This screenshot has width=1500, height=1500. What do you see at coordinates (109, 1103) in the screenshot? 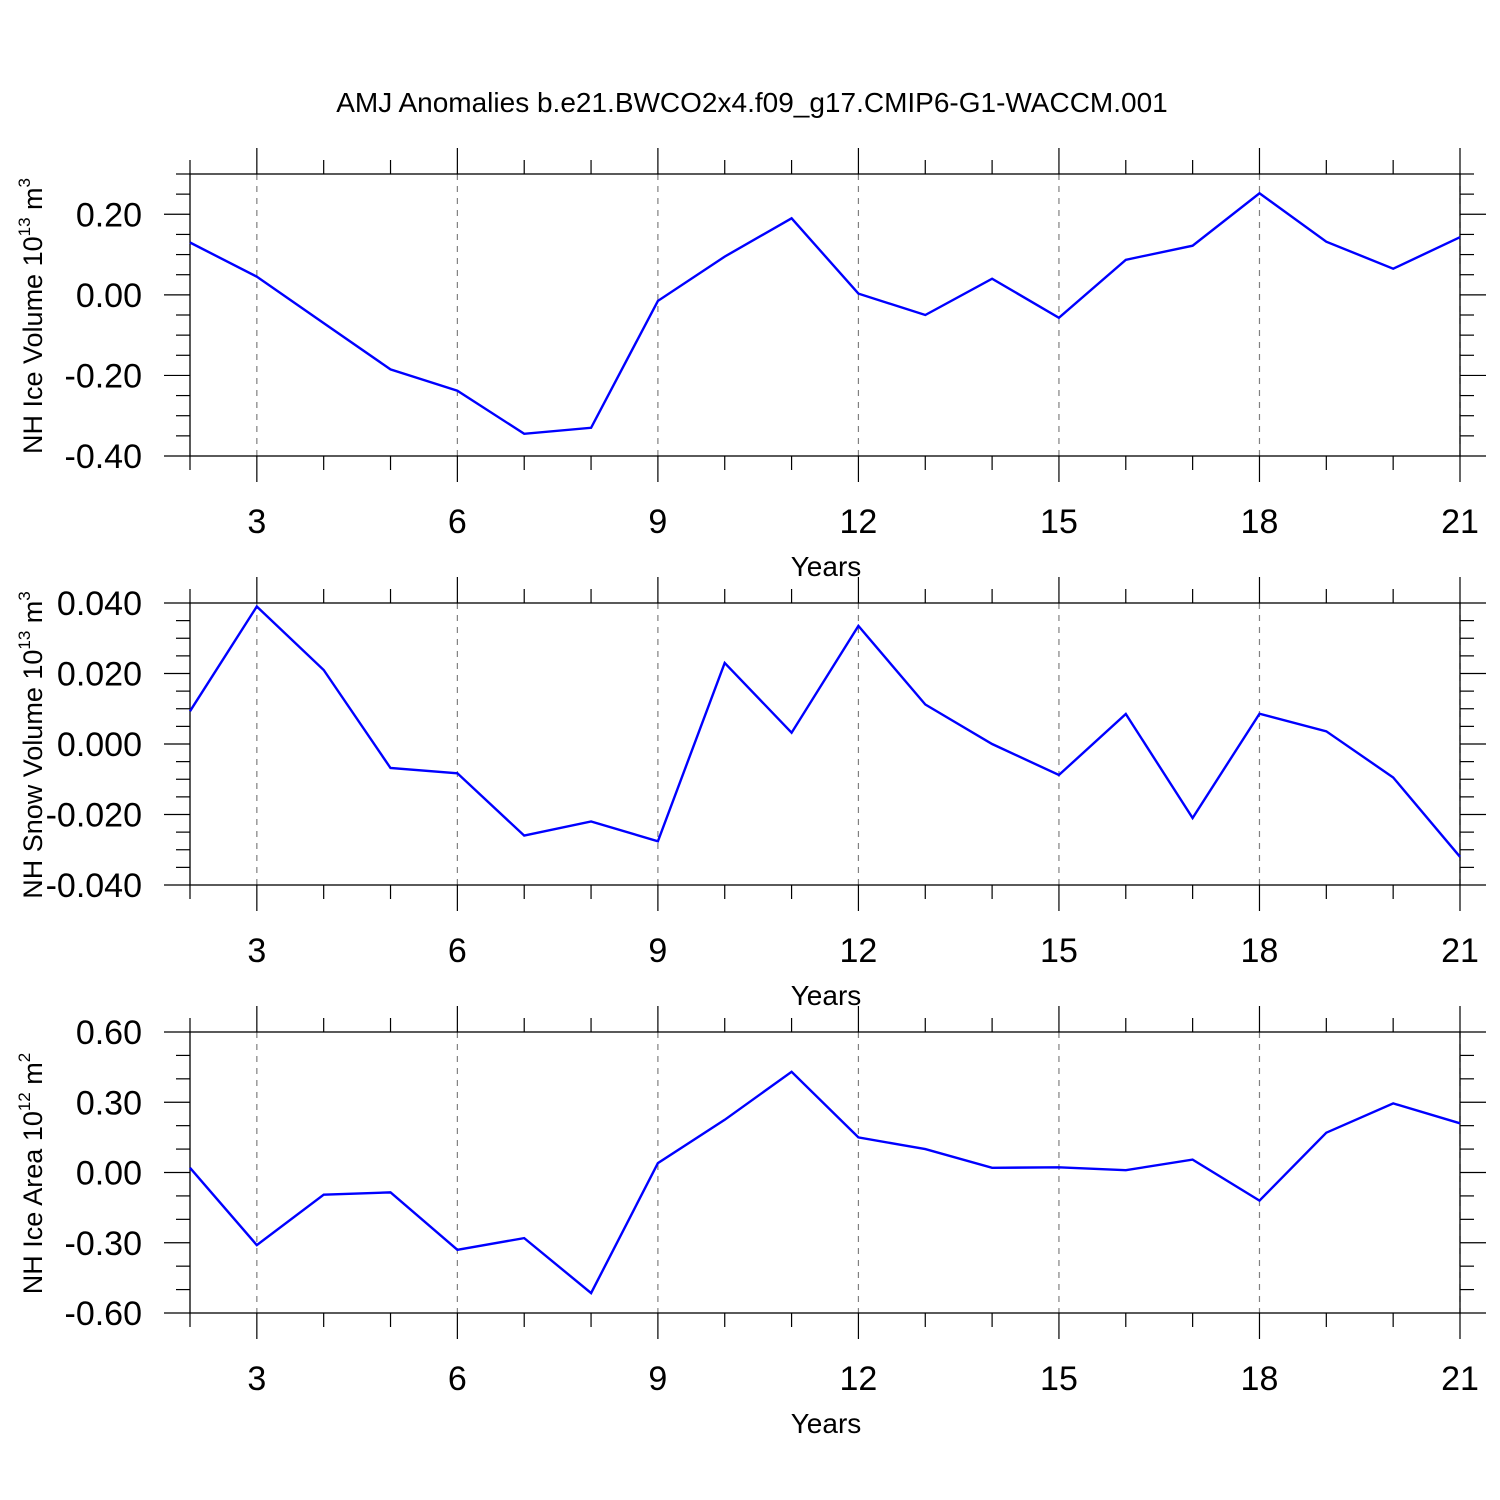
I see `y-tick-label: 0.30` at bounding box center [109, 1103].